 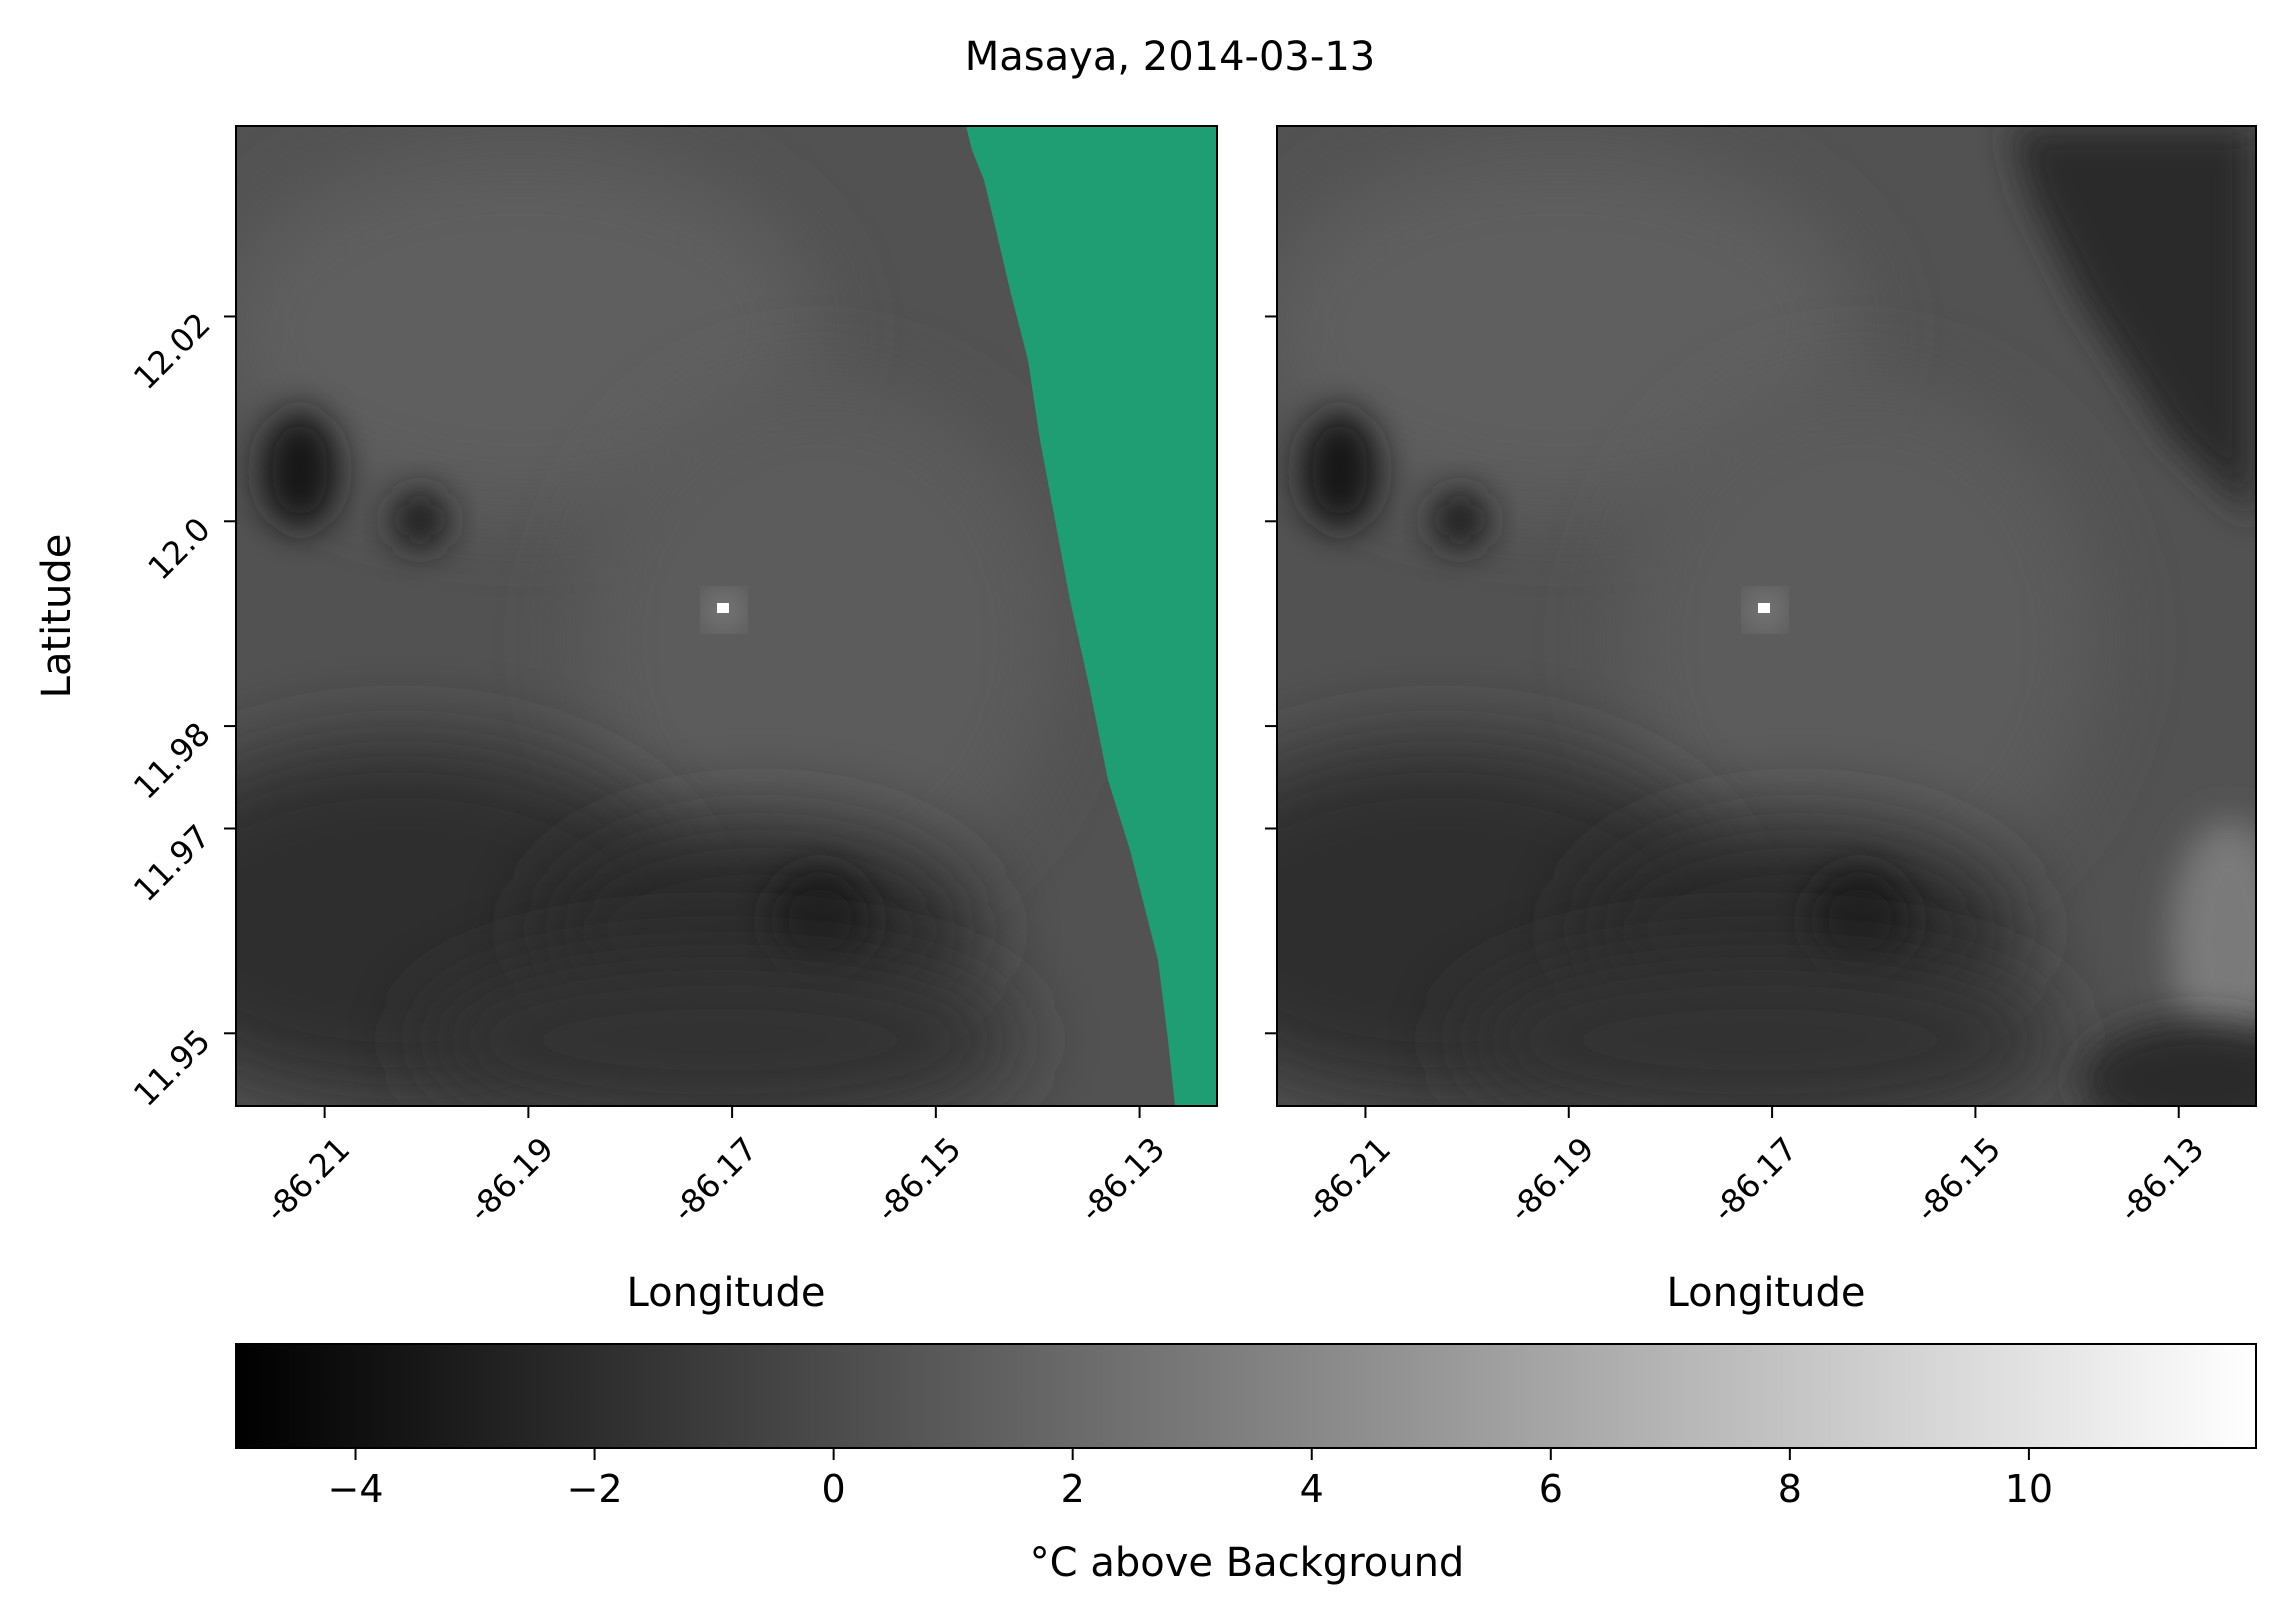 What do you see at coordinates (172, 761) in the screenshot?
I see `left-y-tick-label: 11.98` at bounding box center [172, 761].